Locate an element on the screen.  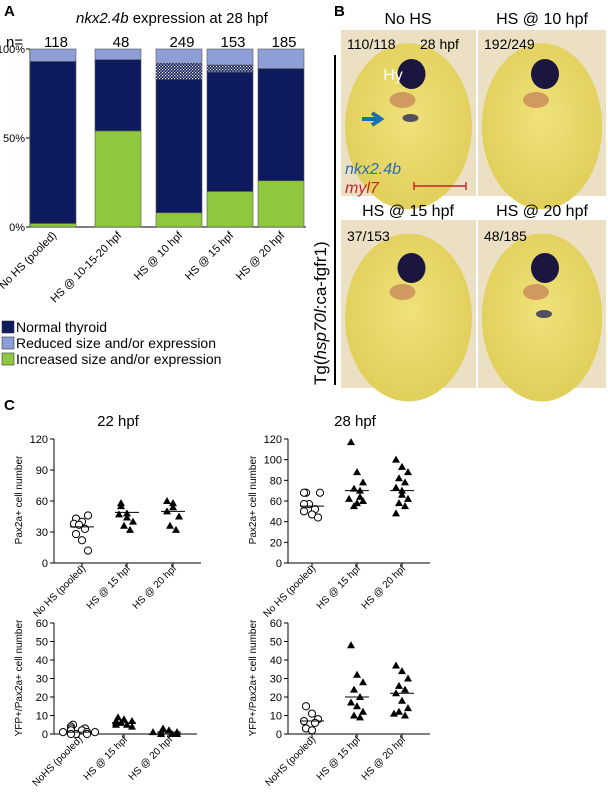
y-axis-label: YFP+/Pax2a+ cell number is located at coordinates (19, 677).